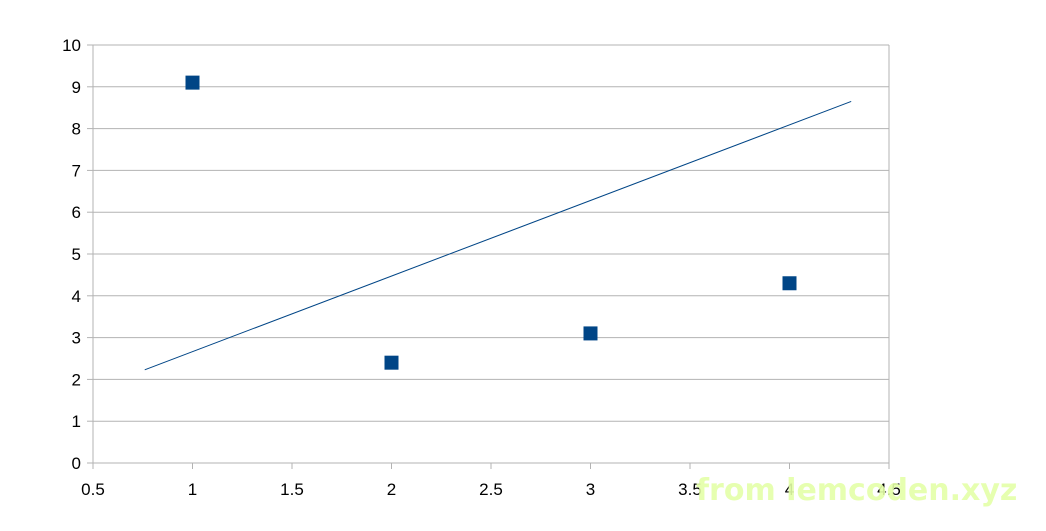 The width and height of the screenshot is (1046, 531). What do you see at coordinates (789, 489) in the screenshot?
I see `x-tick-label: 4` at bounding box center [789, 489].